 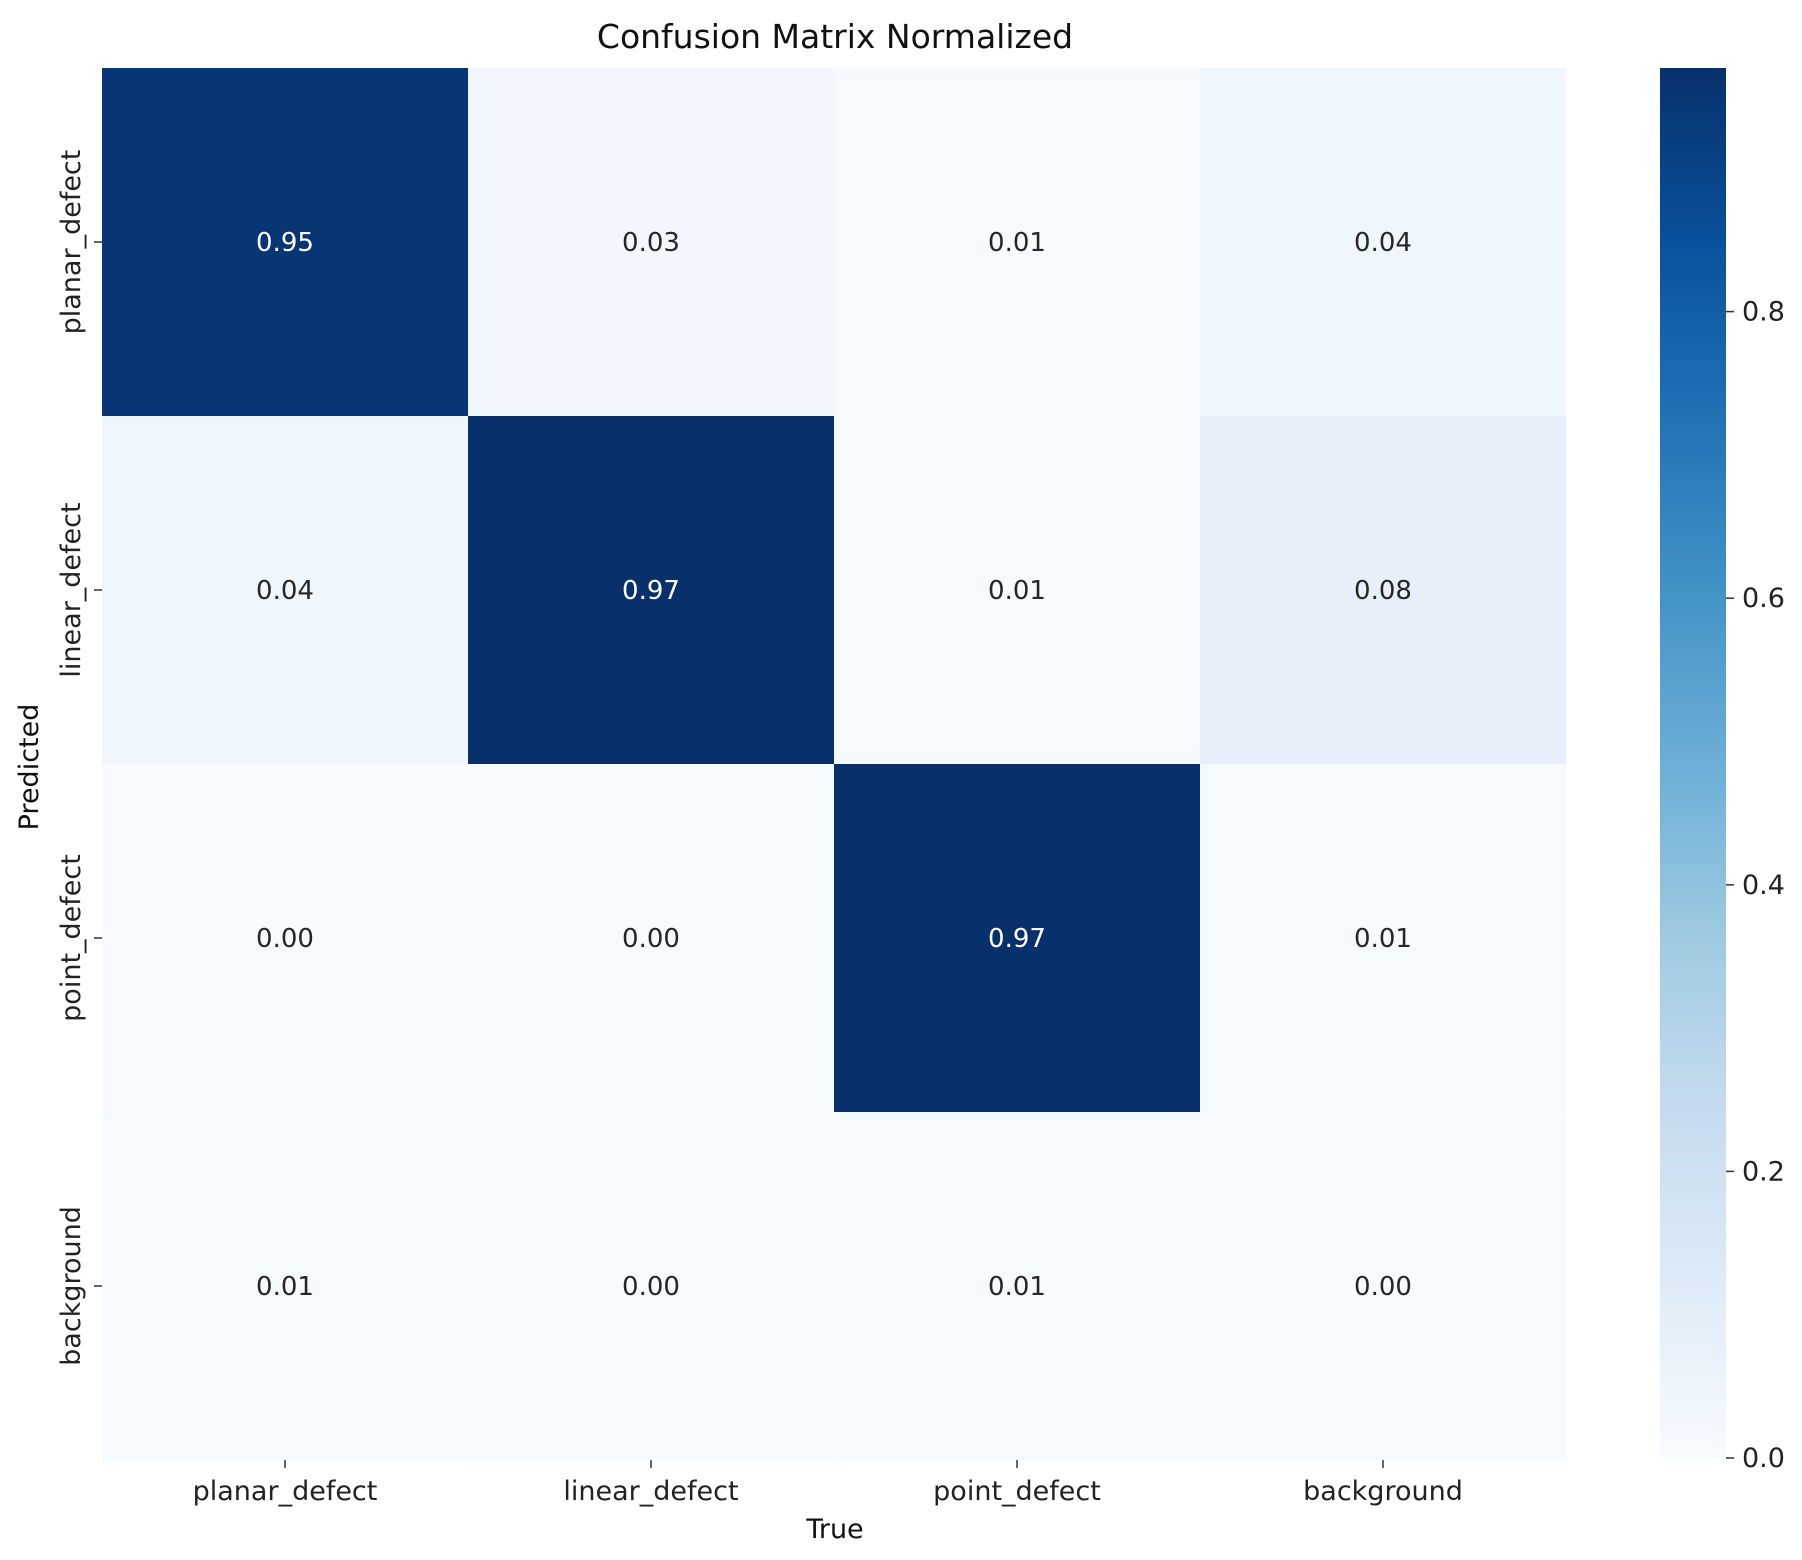 I want to click on heatmap-cell-r1-c1, so click(x=651, y=590).